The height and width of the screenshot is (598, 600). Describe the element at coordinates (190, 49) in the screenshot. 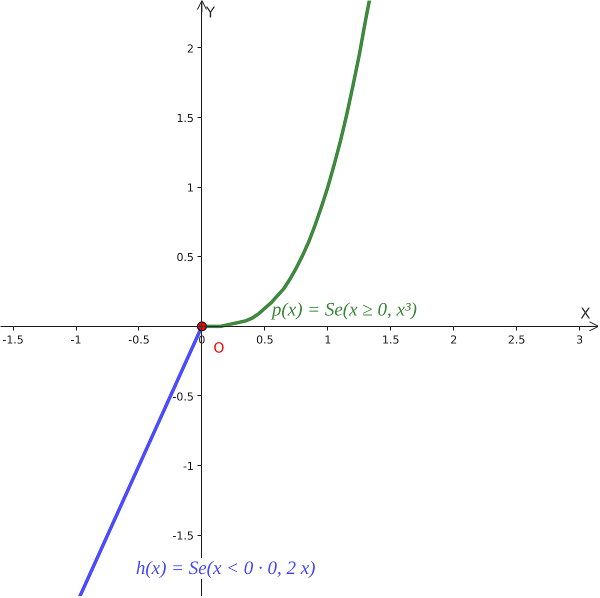

I see `y-tick-label: 2` at that location.